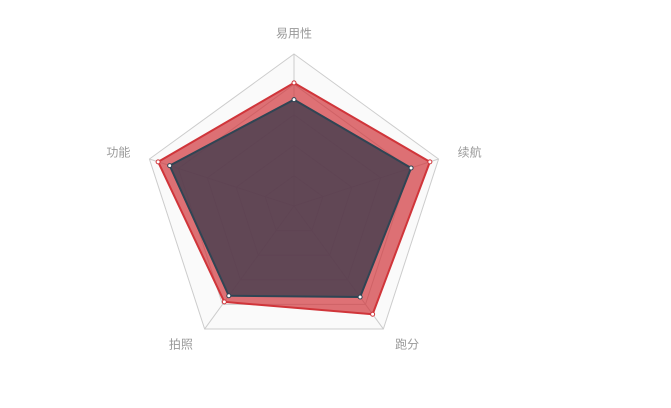 The image size is (671, 408). I want to click on radar-axis-label: 续航, so click(470, 151).